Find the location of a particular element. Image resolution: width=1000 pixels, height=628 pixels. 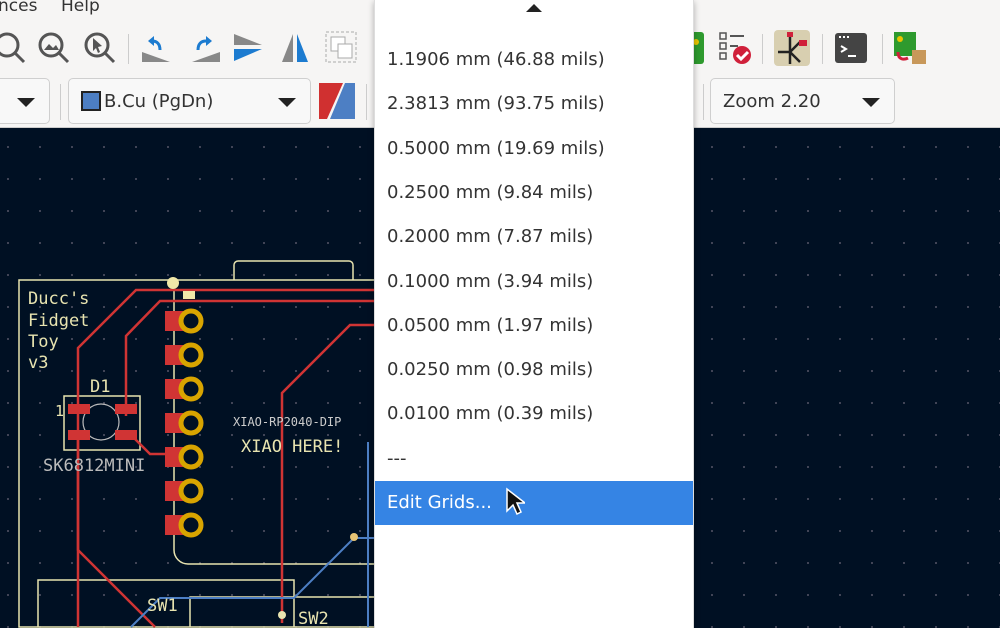

mirror-horizontal-icon is located at coordinates (296, 48).